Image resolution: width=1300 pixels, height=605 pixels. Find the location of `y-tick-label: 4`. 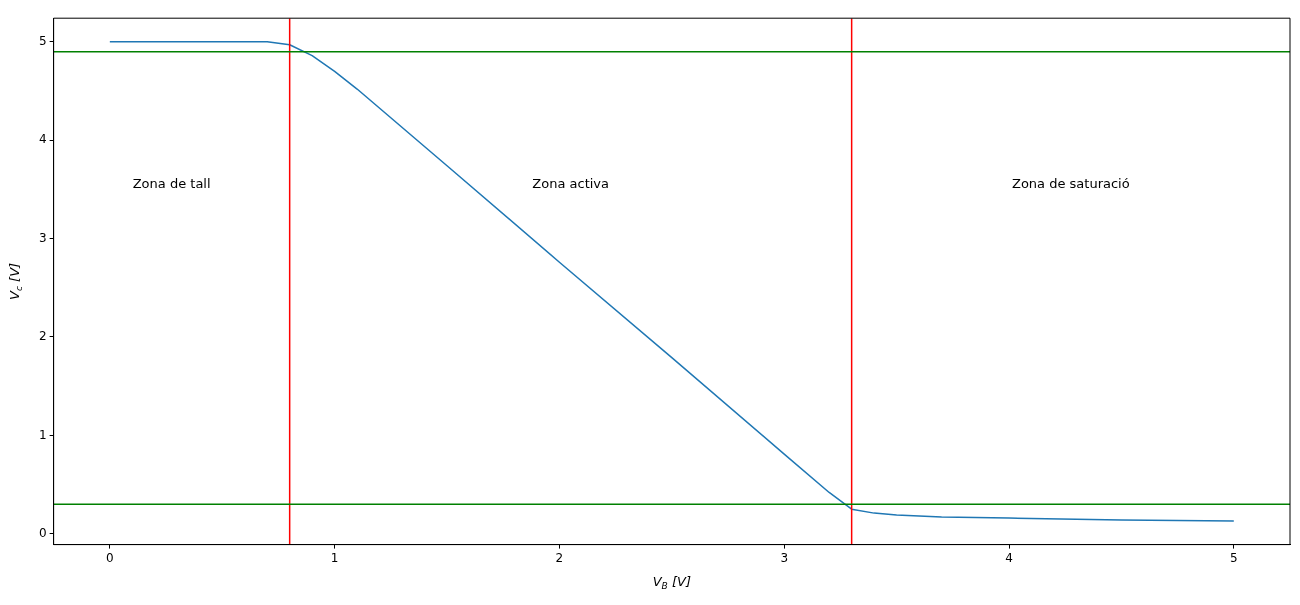

y-tick-label: 4 is located at coordinates (42, 139).